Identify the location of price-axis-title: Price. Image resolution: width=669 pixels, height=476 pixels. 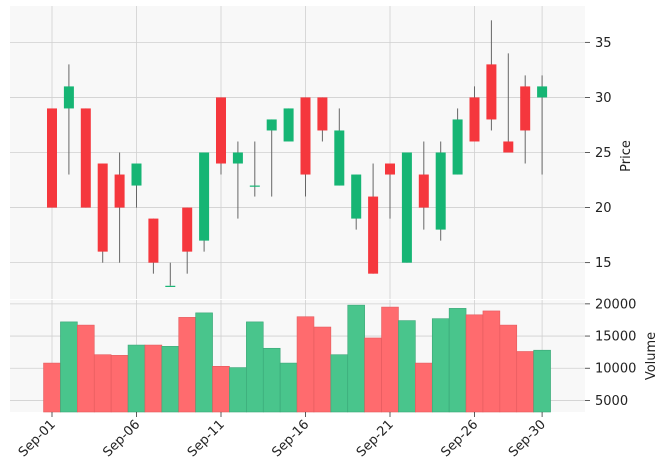
(626, 156).